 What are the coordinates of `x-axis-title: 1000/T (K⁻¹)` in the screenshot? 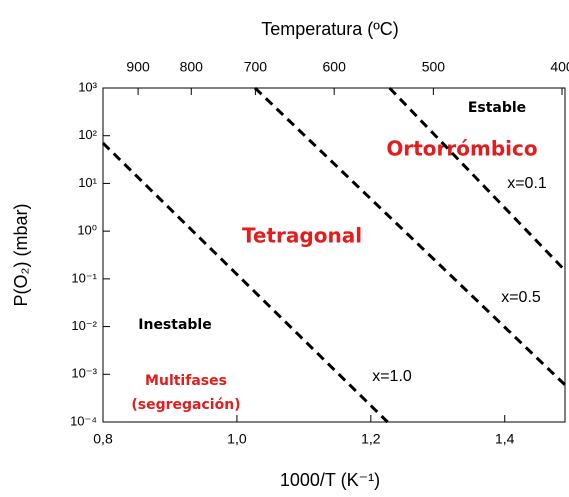 It's located at (330, 480).